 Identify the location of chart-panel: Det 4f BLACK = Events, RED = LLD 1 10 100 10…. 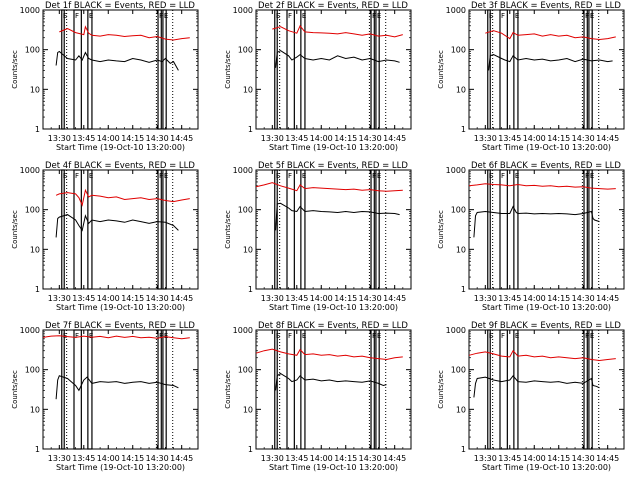
(105, 236).